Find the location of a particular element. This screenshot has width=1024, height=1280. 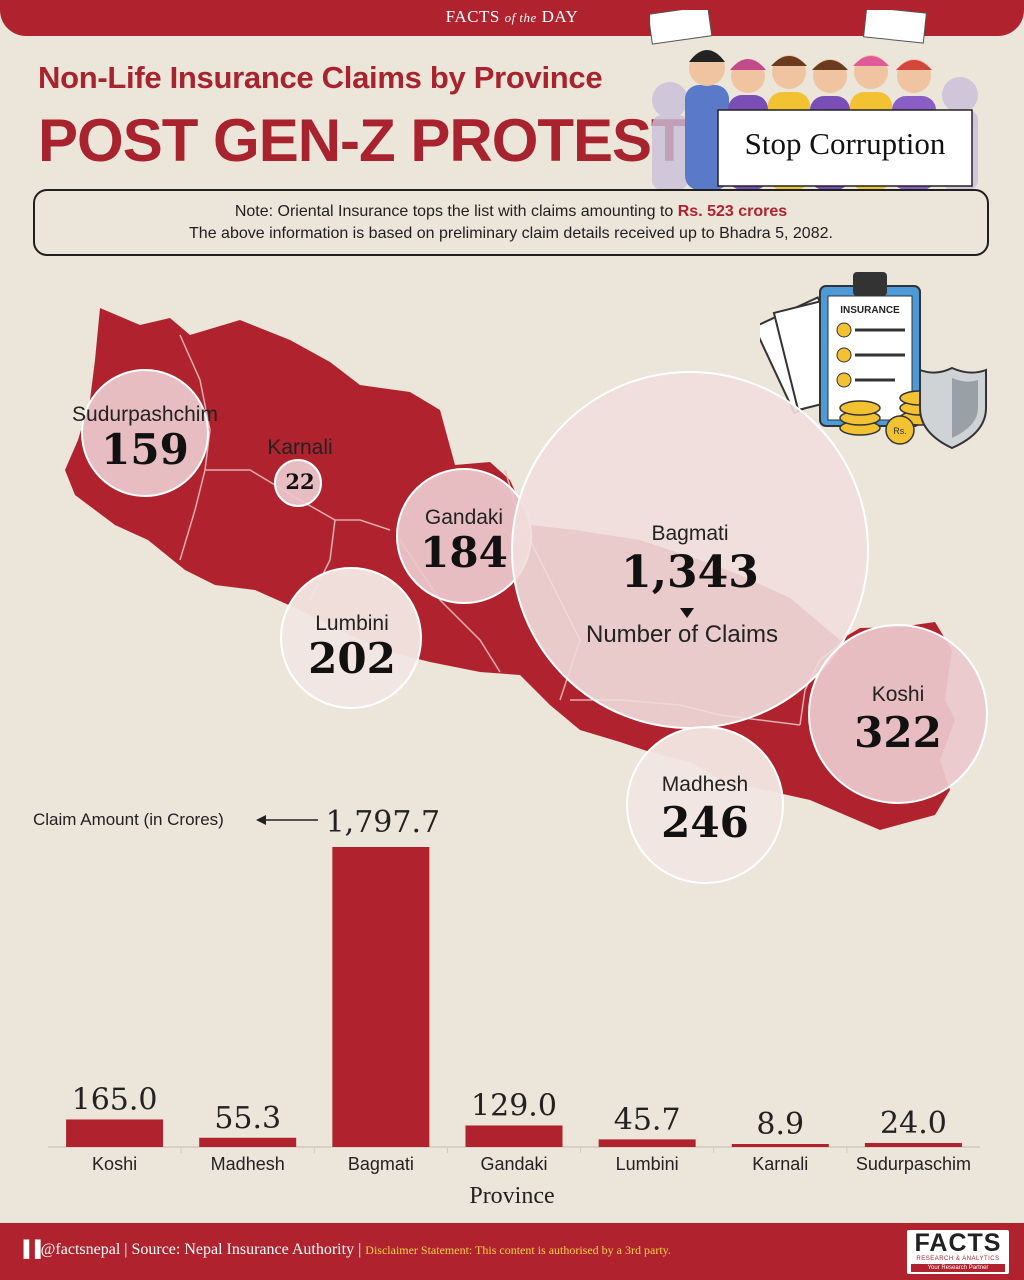

insurance-document-icon: INSURANCE Rs. is located at coordinates (873, 361).